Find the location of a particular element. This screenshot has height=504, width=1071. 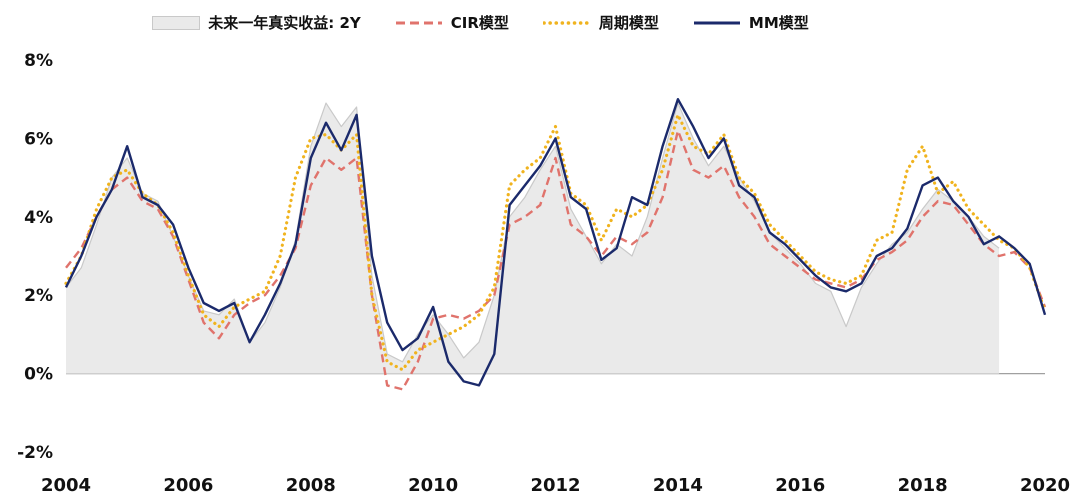

svg-text: 8% is located at coordinates (38, 61).